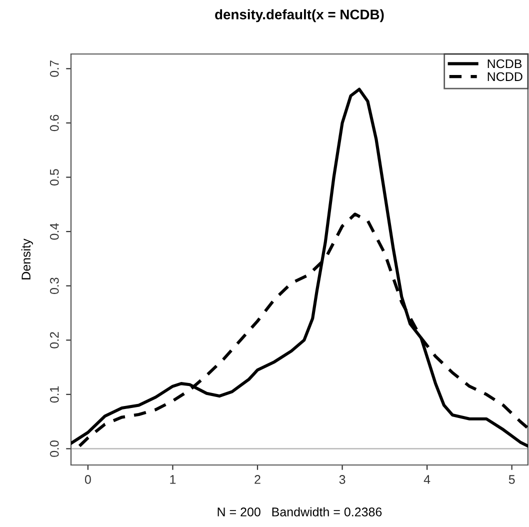  What do you see at coordinates (511, 479) in the screenshot?
I see `x-tick-label: 5` at bounding box center [511, 479].